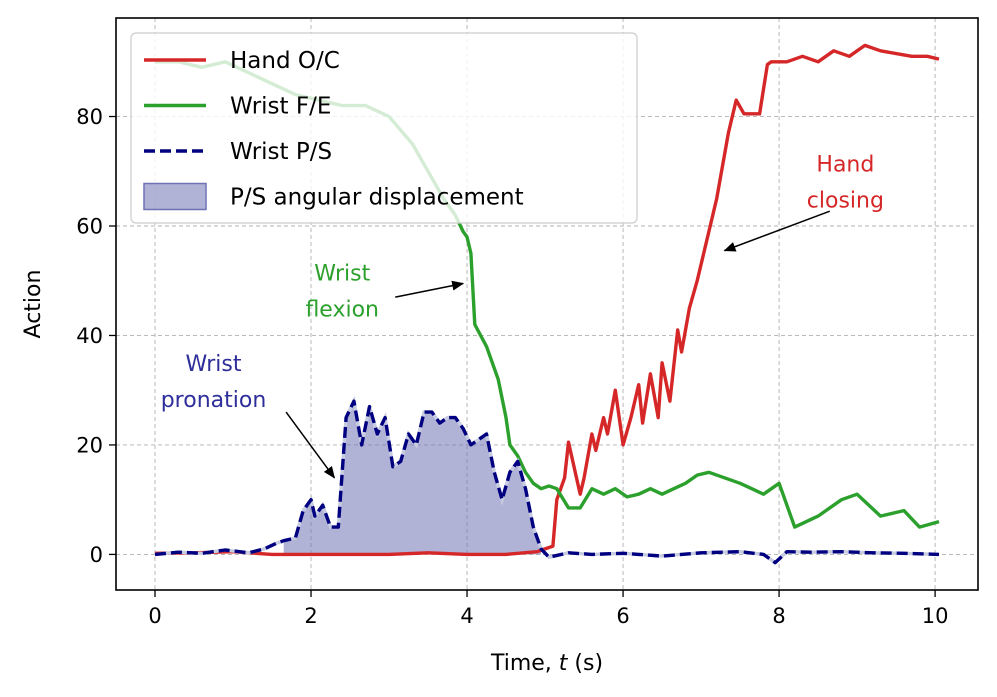  I want to click on fill-layer, so click(412, 478).